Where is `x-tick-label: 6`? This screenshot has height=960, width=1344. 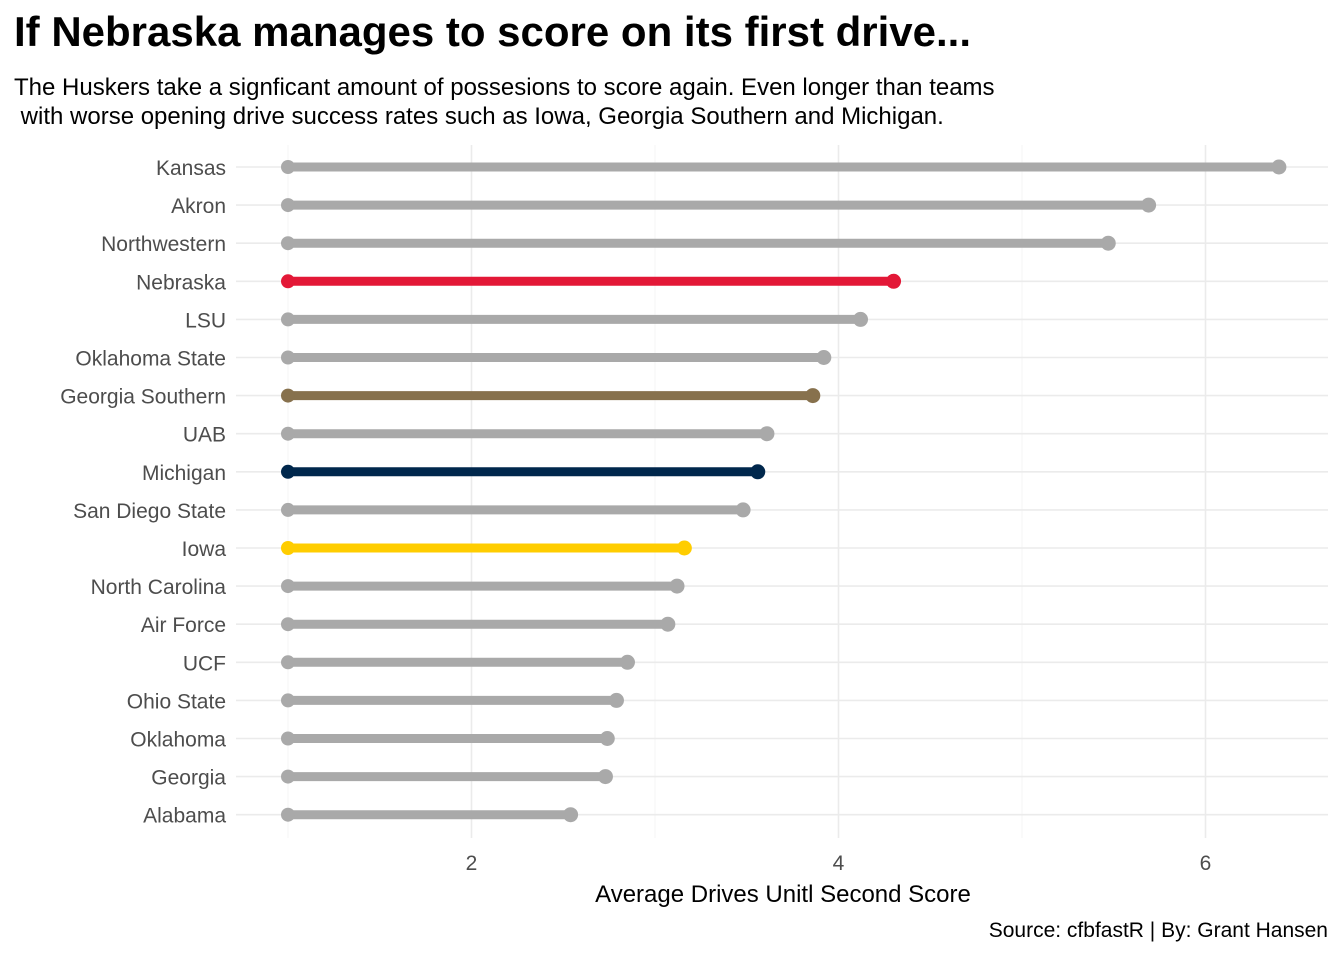 x-tick-label: 6 is located at coordinates (1206, 863).